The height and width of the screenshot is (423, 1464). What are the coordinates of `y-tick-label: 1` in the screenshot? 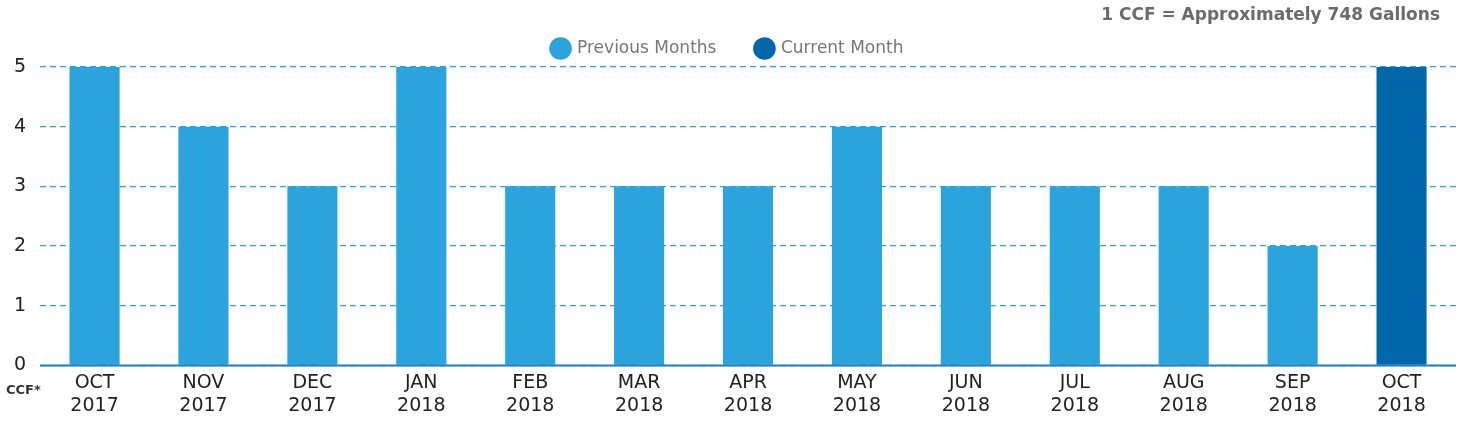 It's located at (20, 303).